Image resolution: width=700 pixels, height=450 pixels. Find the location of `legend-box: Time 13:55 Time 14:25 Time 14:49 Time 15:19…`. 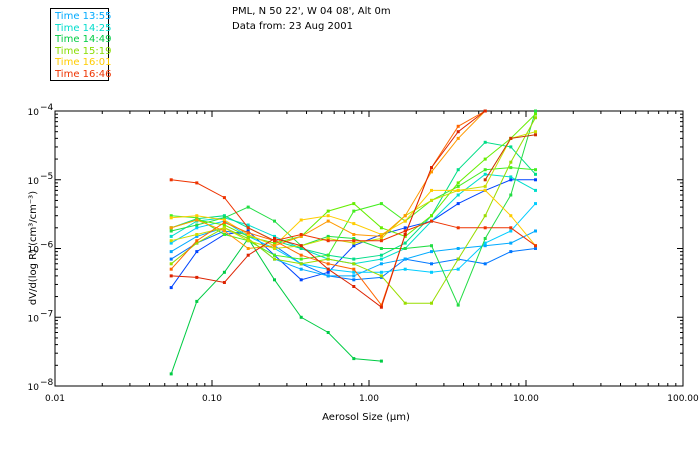

legend-box: Time 13:55 Time 14:25 Time 14:49 Time 15:19… is located at coordinates (81, 44).